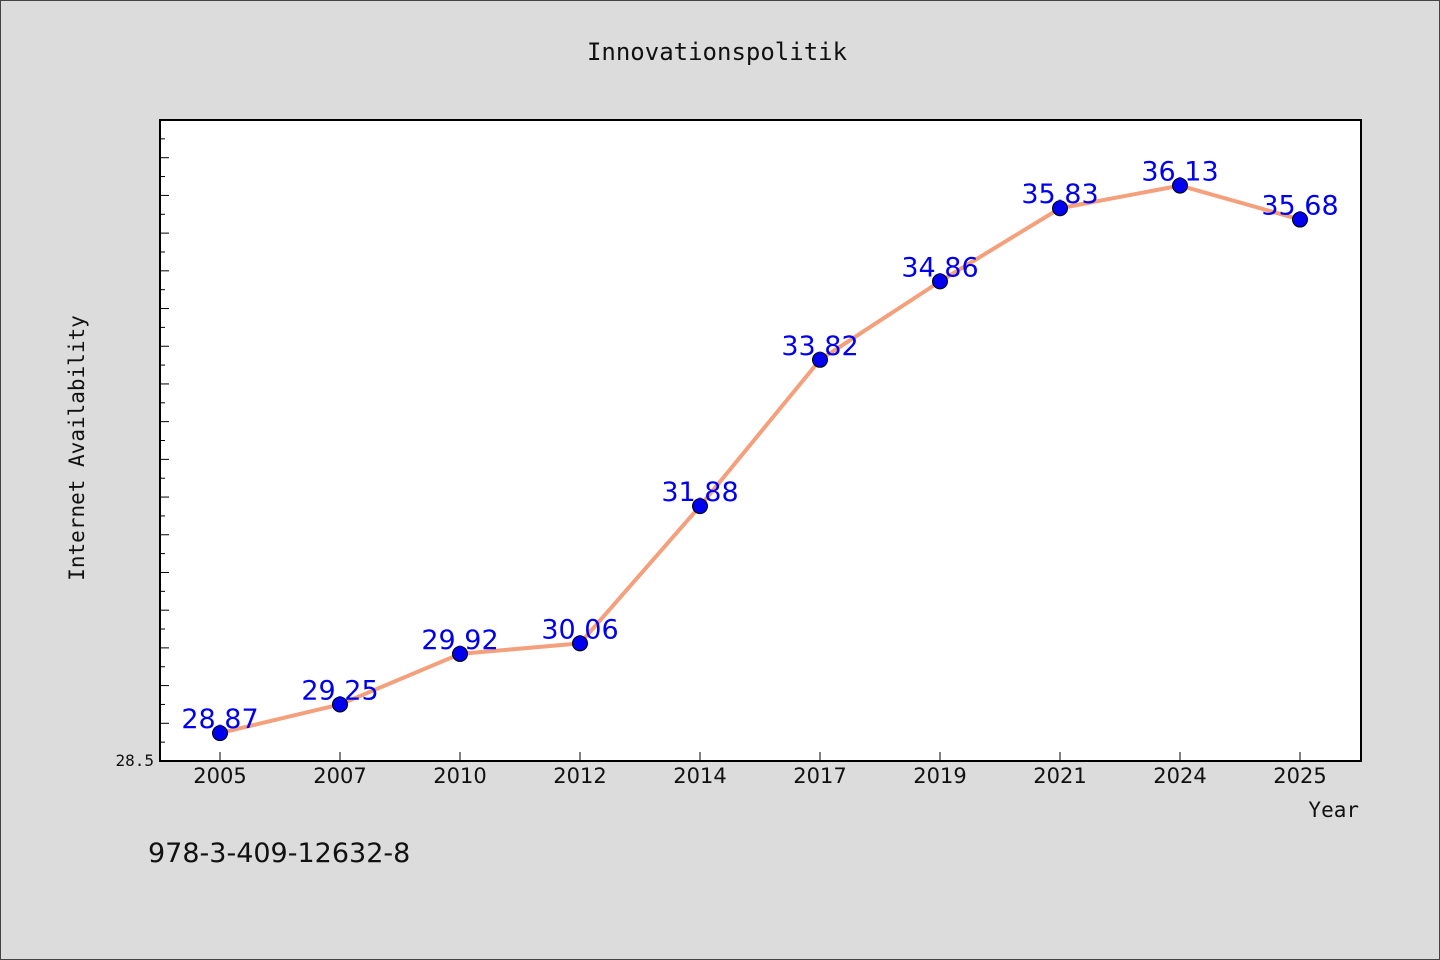 The height and width of the screenshot is (960, 1440). Describe the element at coordinates (699, 492) in the screenshot. I see `data-label: 31.88` at that location.